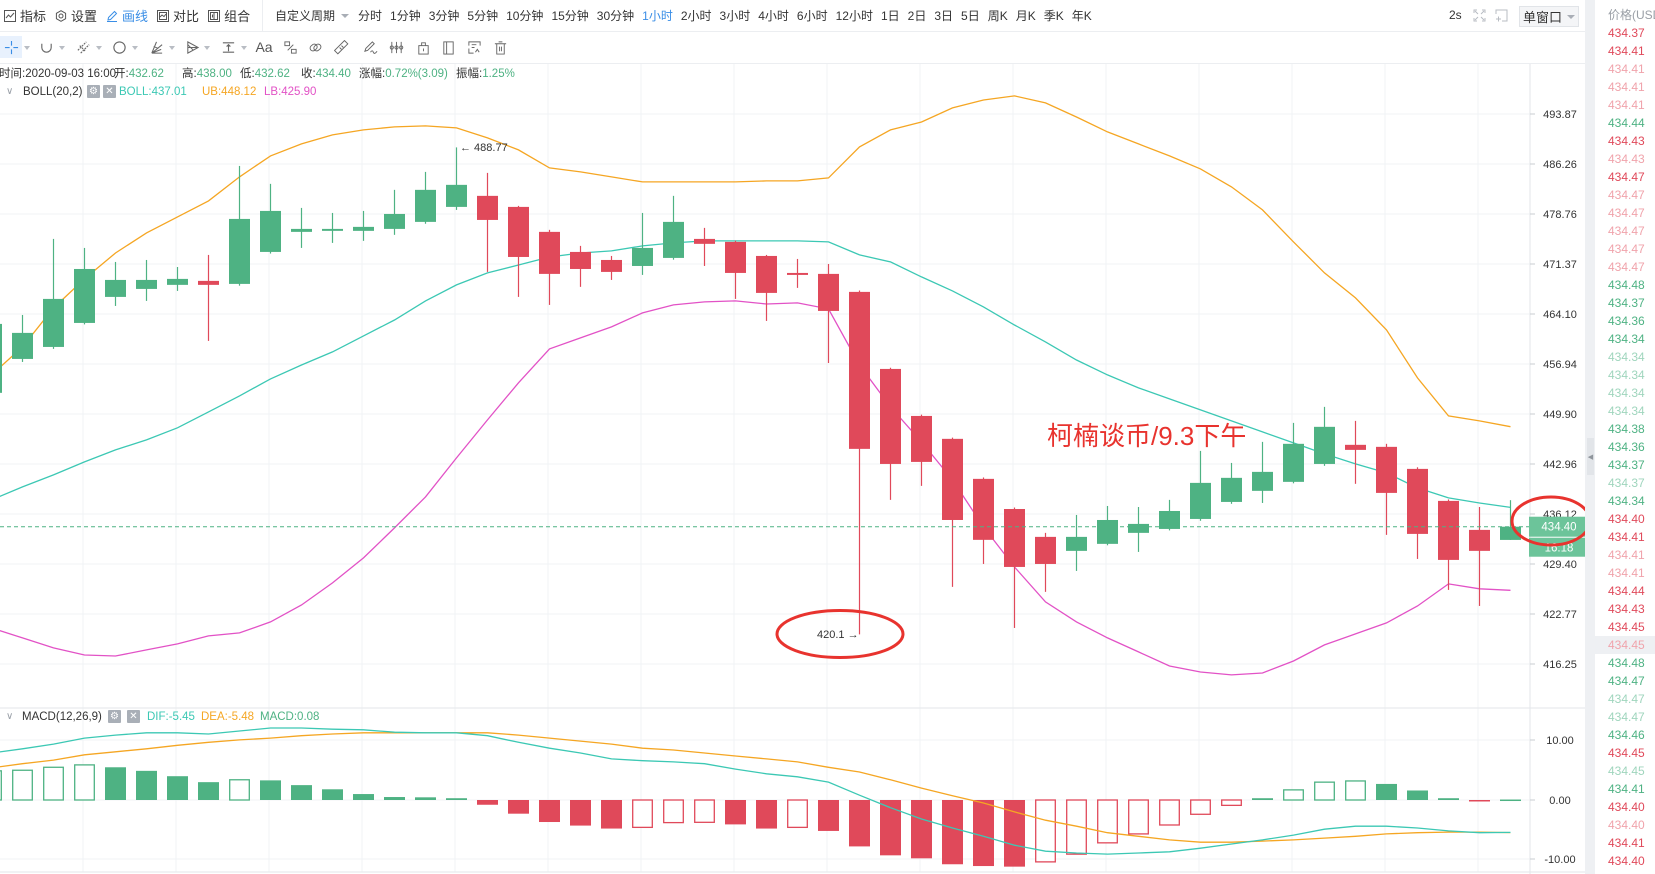 Image resolution: width=1655 pixels, height=874 pixels. I want to click on fib-fan-tool, so click(156, 47).